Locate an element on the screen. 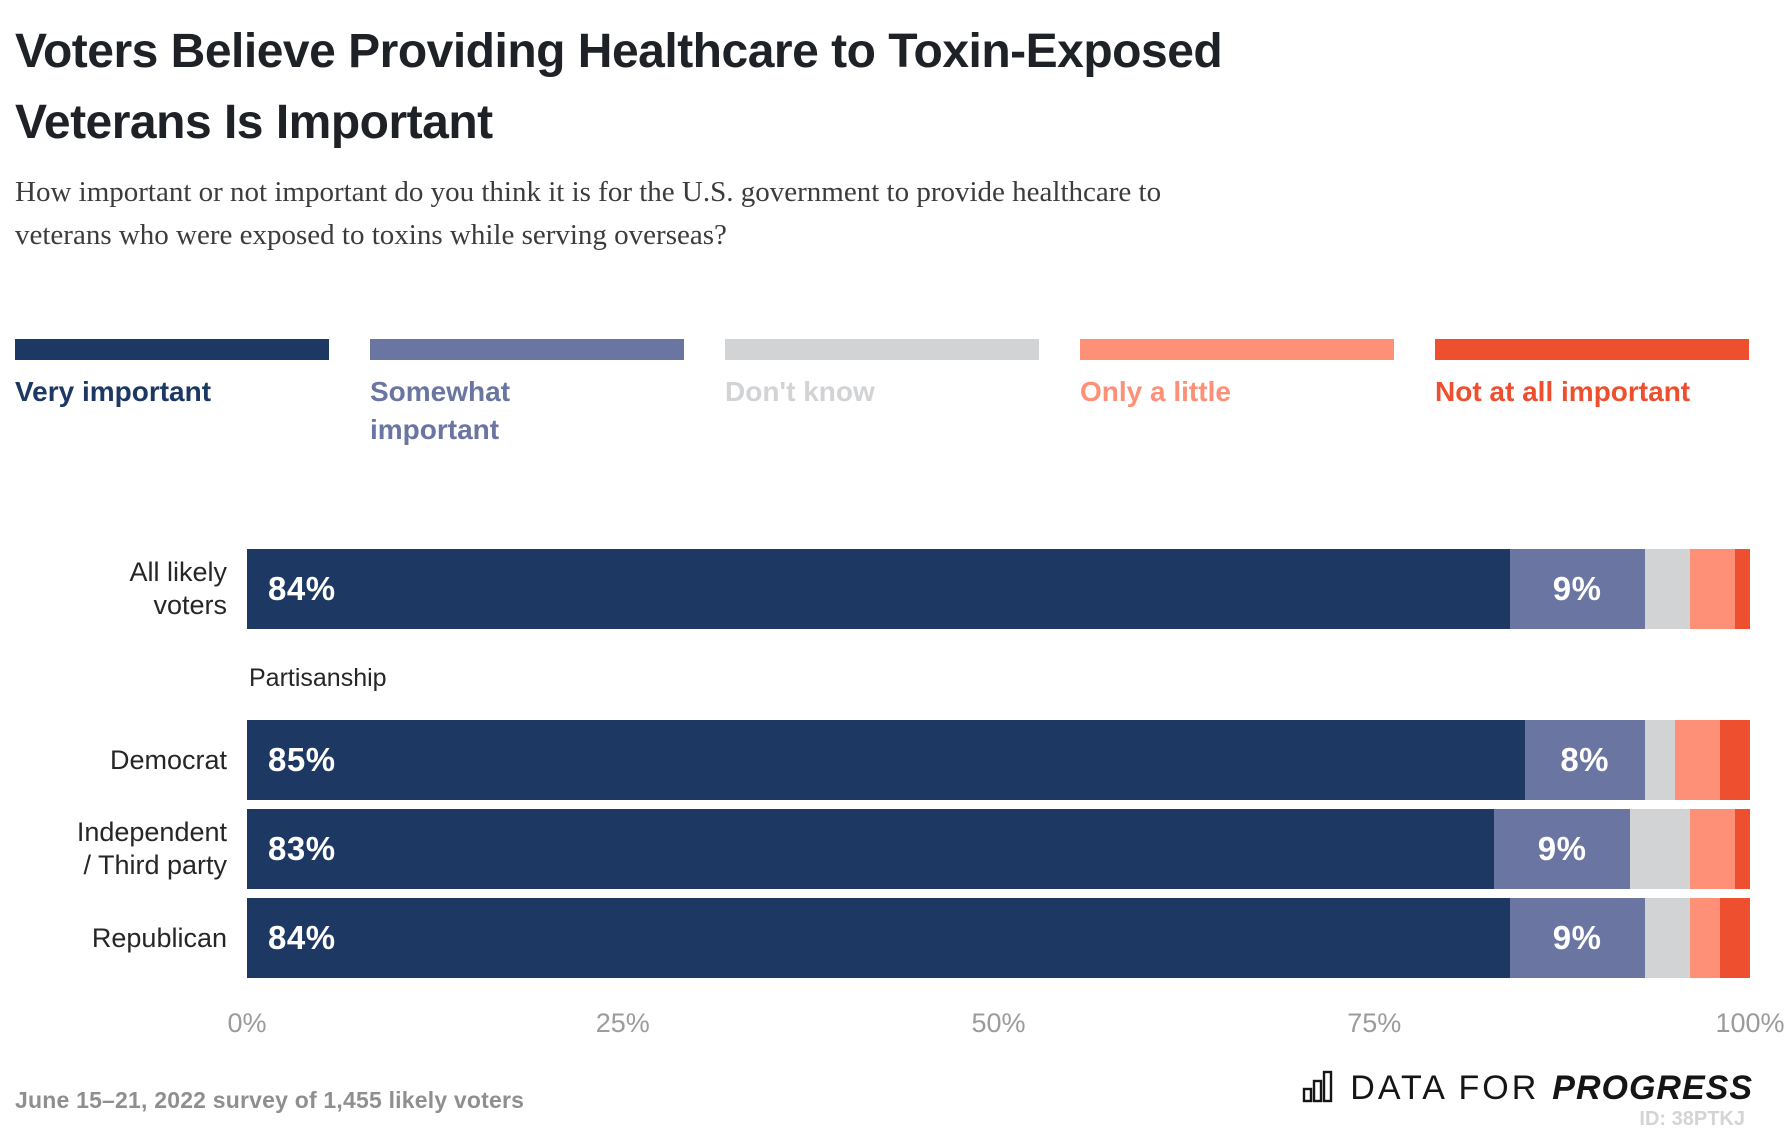 This screenshot has height=1130, width=1790. title-line-2: Veterans Is Important is located at coordinates (254, 122).